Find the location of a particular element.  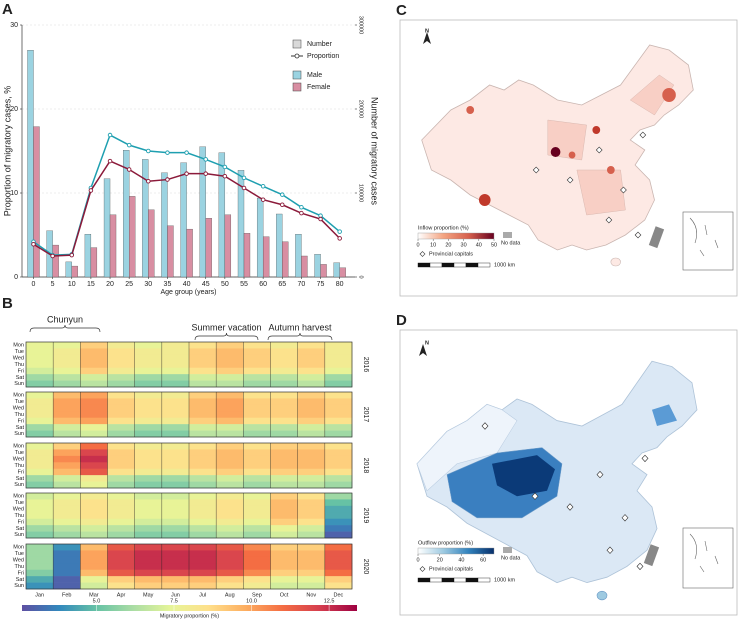

y2-axis-label: Number of migratory cases is located at coordinates (375, 151).